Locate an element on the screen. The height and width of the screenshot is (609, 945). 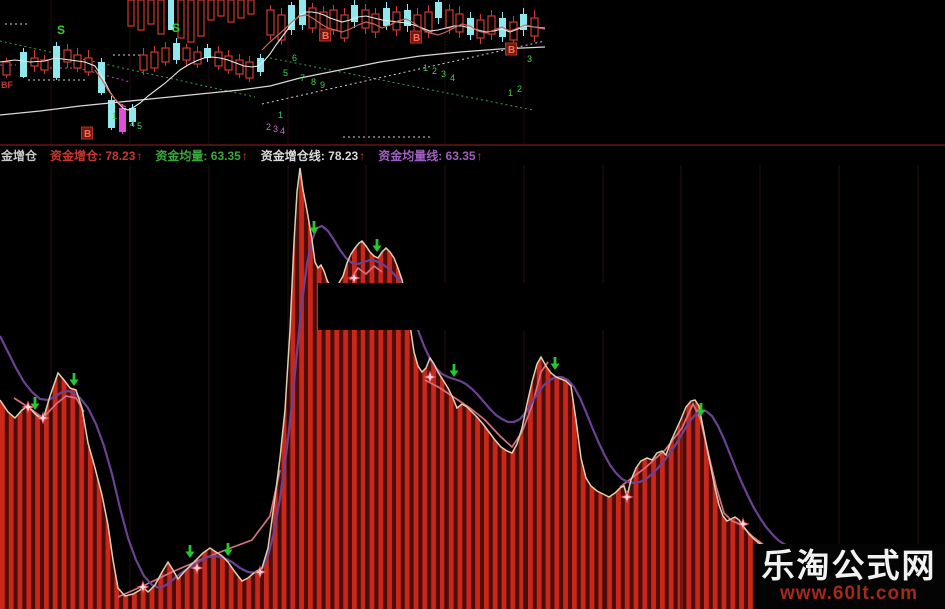
indicator-value-zijin-zengcang-line: 资金增仓线: 78.23 ↑ is located at coordinates (313, 156).